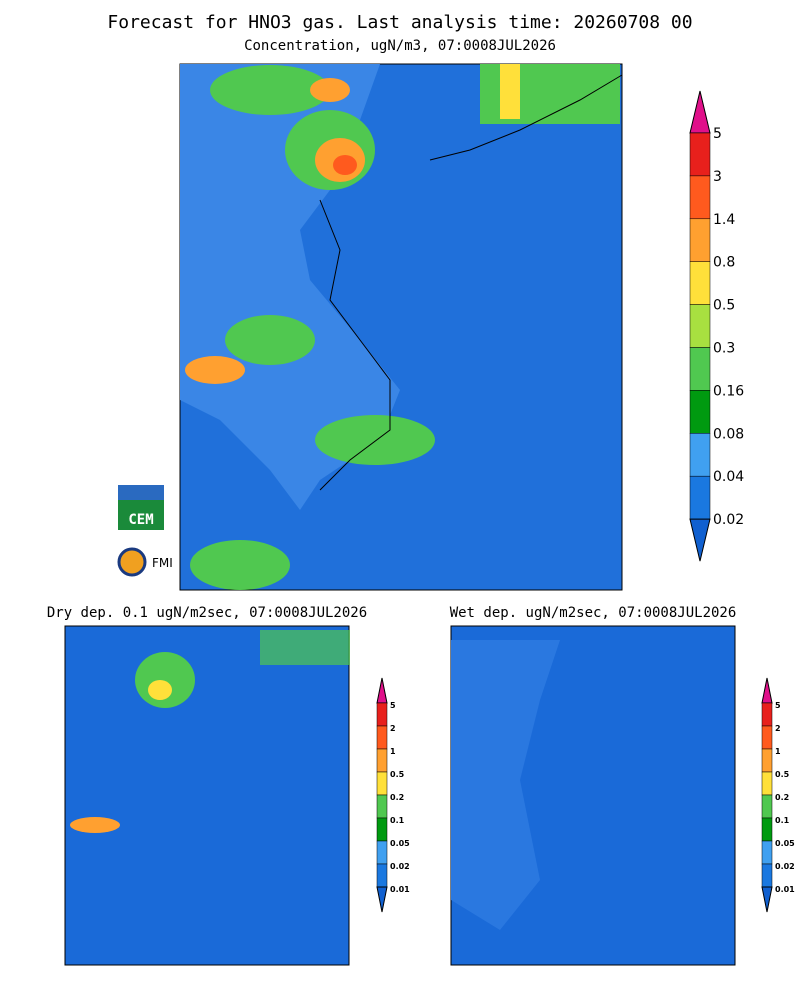  What do you see at coordinates (724, 349) in the screenshot?
I see `colorbar-label: 0.3` at bounding box center [724, 349].